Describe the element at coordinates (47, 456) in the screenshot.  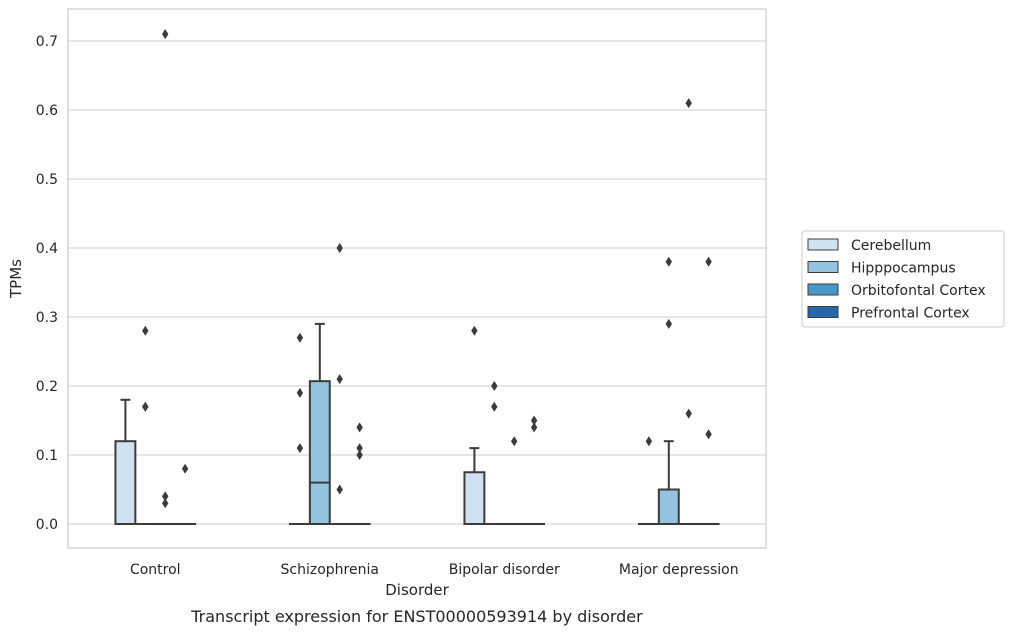
I see `y-tick-label: 0.1` at that location.